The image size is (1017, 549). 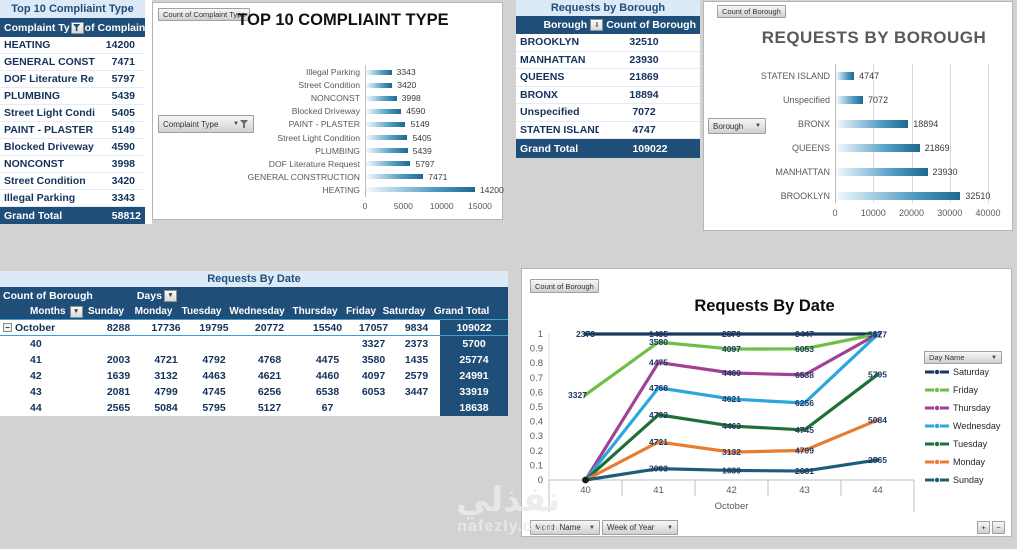 What do you see at coordinates (540, 334) in the screenshot?
I see `svg-text: 1` at bounding box center [540, 334].